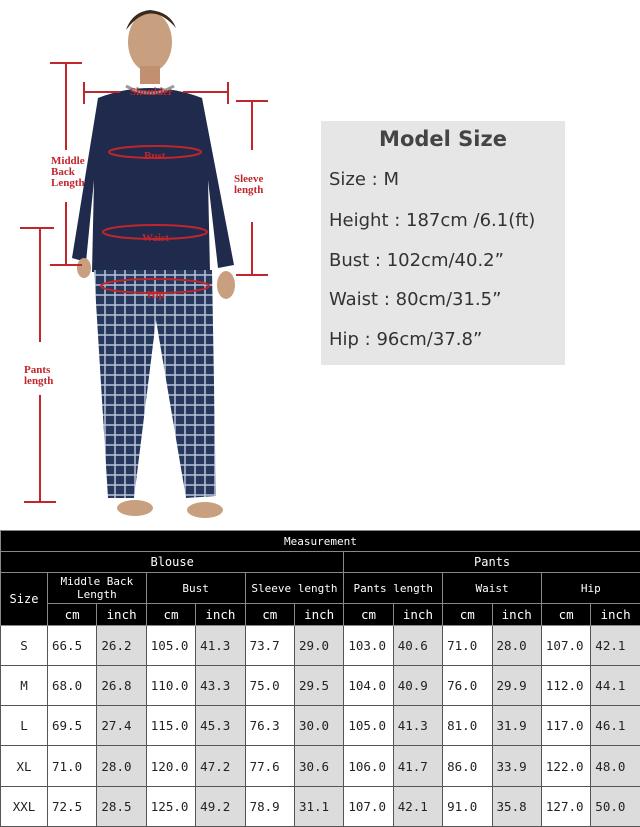  Describe the element at coordinates (516, 766) in the screenshot. I see `value-cell: 33.9` at that location.